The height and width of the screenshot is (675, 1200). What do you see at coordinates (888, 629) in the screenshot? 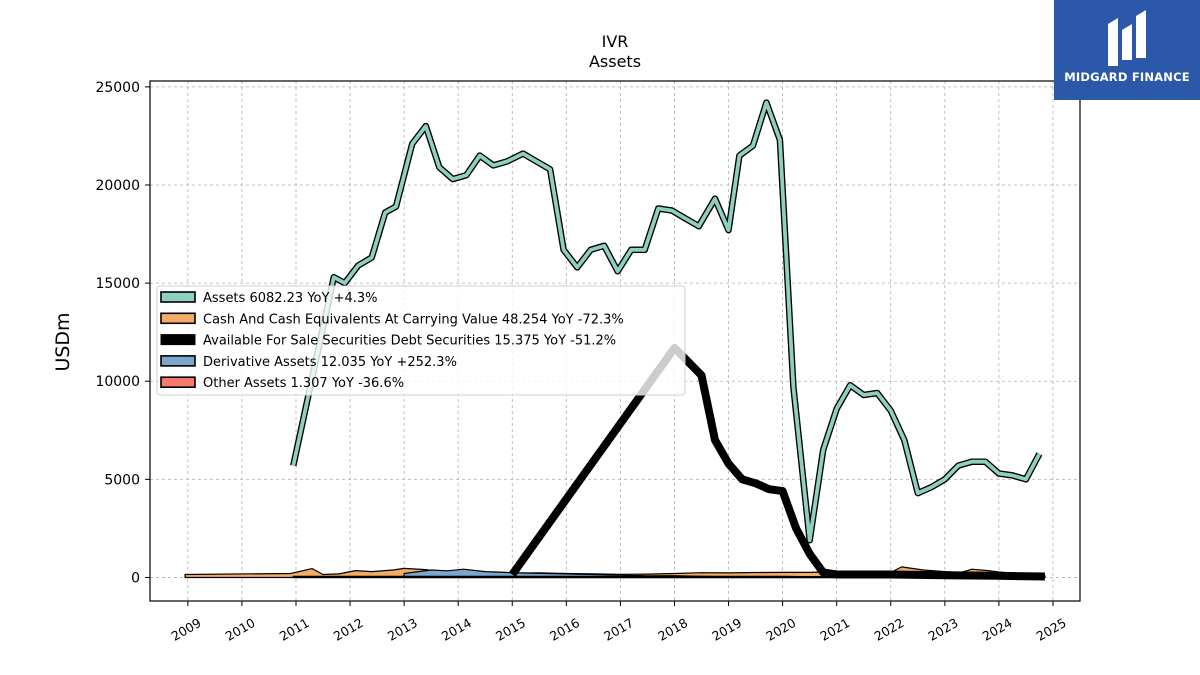
I see `x-tick-label: 2022` at bounding box center [888, 629].